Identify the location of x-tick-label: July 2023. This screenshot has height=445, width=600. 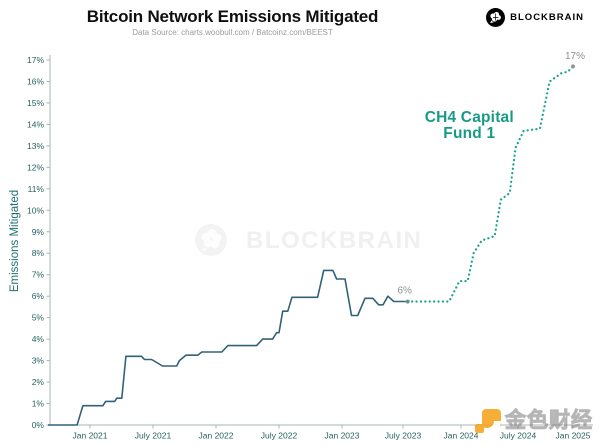
(403, 436).